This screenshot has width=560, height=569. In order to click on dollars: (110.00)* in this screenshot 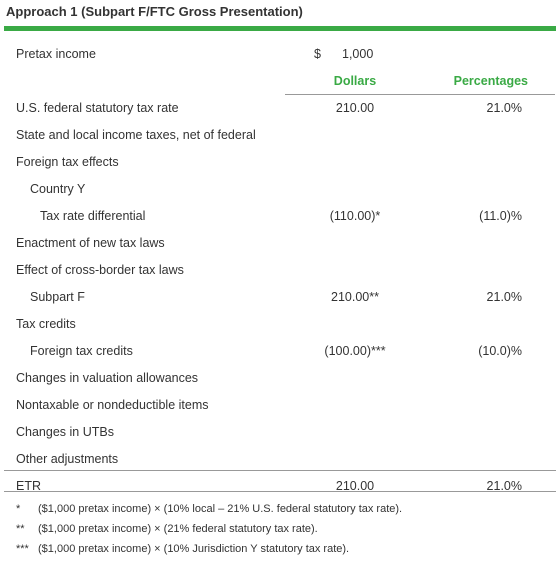, I will do `click(355, 216)`.